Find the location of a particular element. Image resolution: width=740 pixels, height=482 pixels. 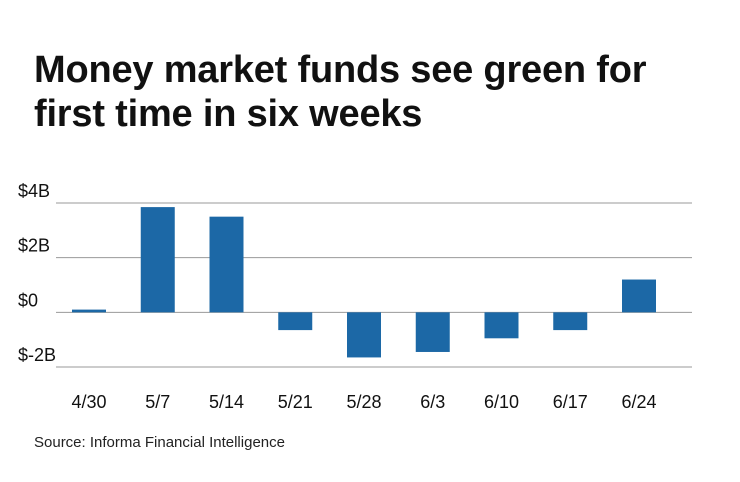

x-tick-label: 5/28 is located at coordinates (363, 402).